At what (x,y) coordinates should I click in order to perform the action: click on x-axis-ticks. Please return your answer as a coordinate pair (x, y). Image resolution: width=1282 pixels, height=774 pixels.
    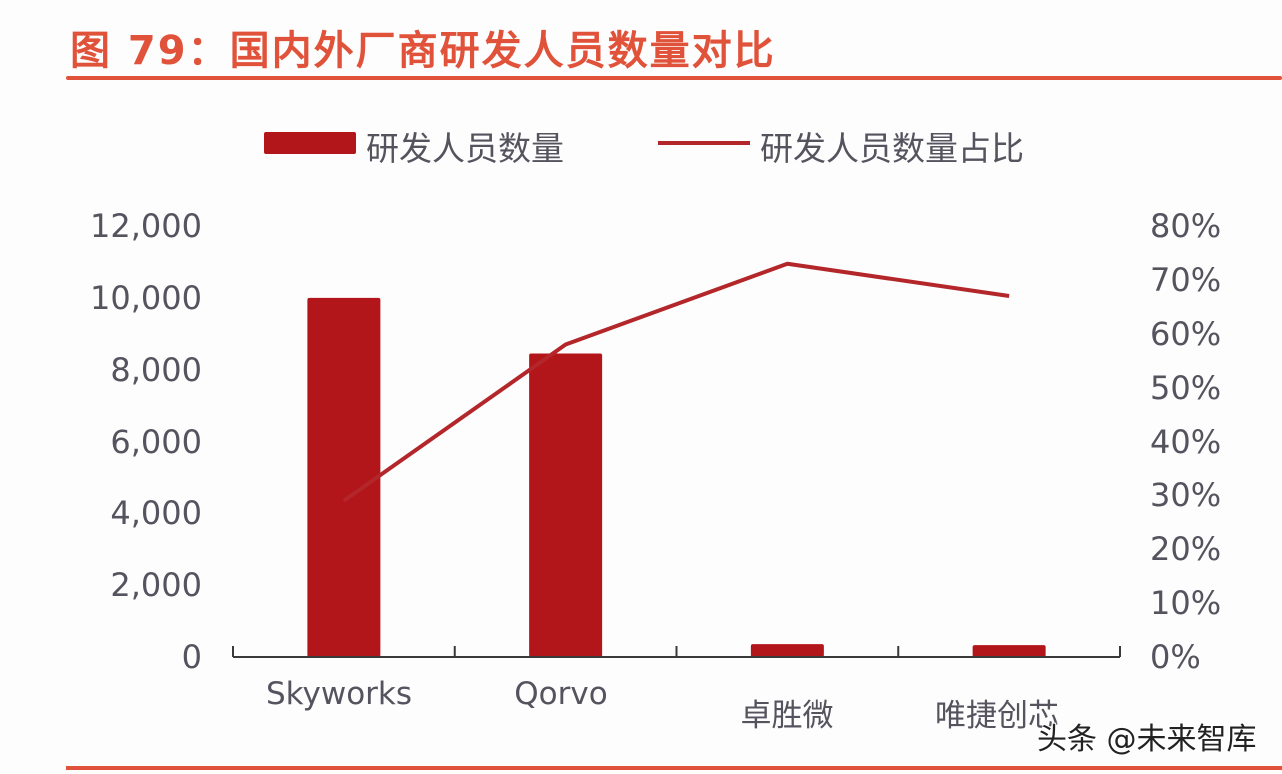
    Looking at the image, I should click on (676, 651).